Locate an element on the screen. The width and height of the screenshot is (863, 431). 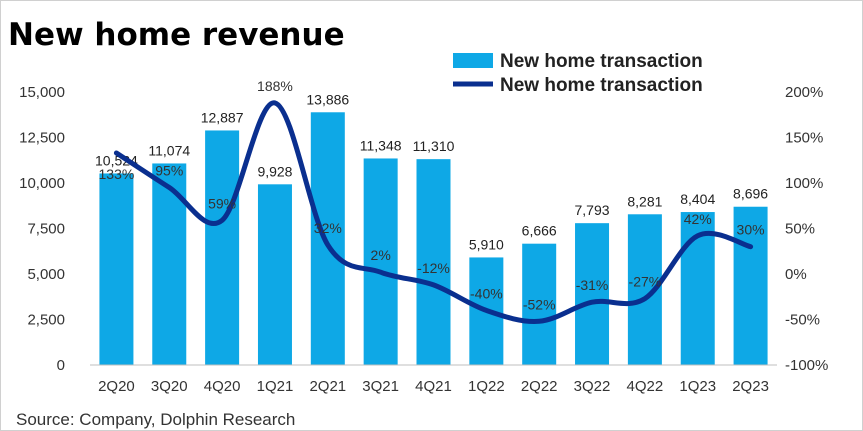
bar-value-label: 8,281 is located at coordinates (644, 201).